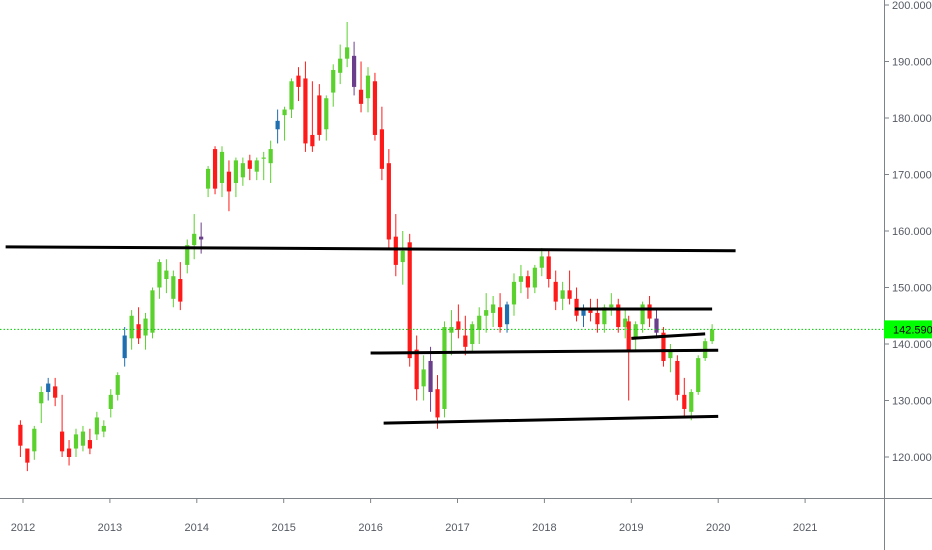 Image resolution: width=932 pixels, height=550 pixels. Describe the element at coordinates (457, 528) in the screenshot. I see `x-tick-label: 2017` at that location.